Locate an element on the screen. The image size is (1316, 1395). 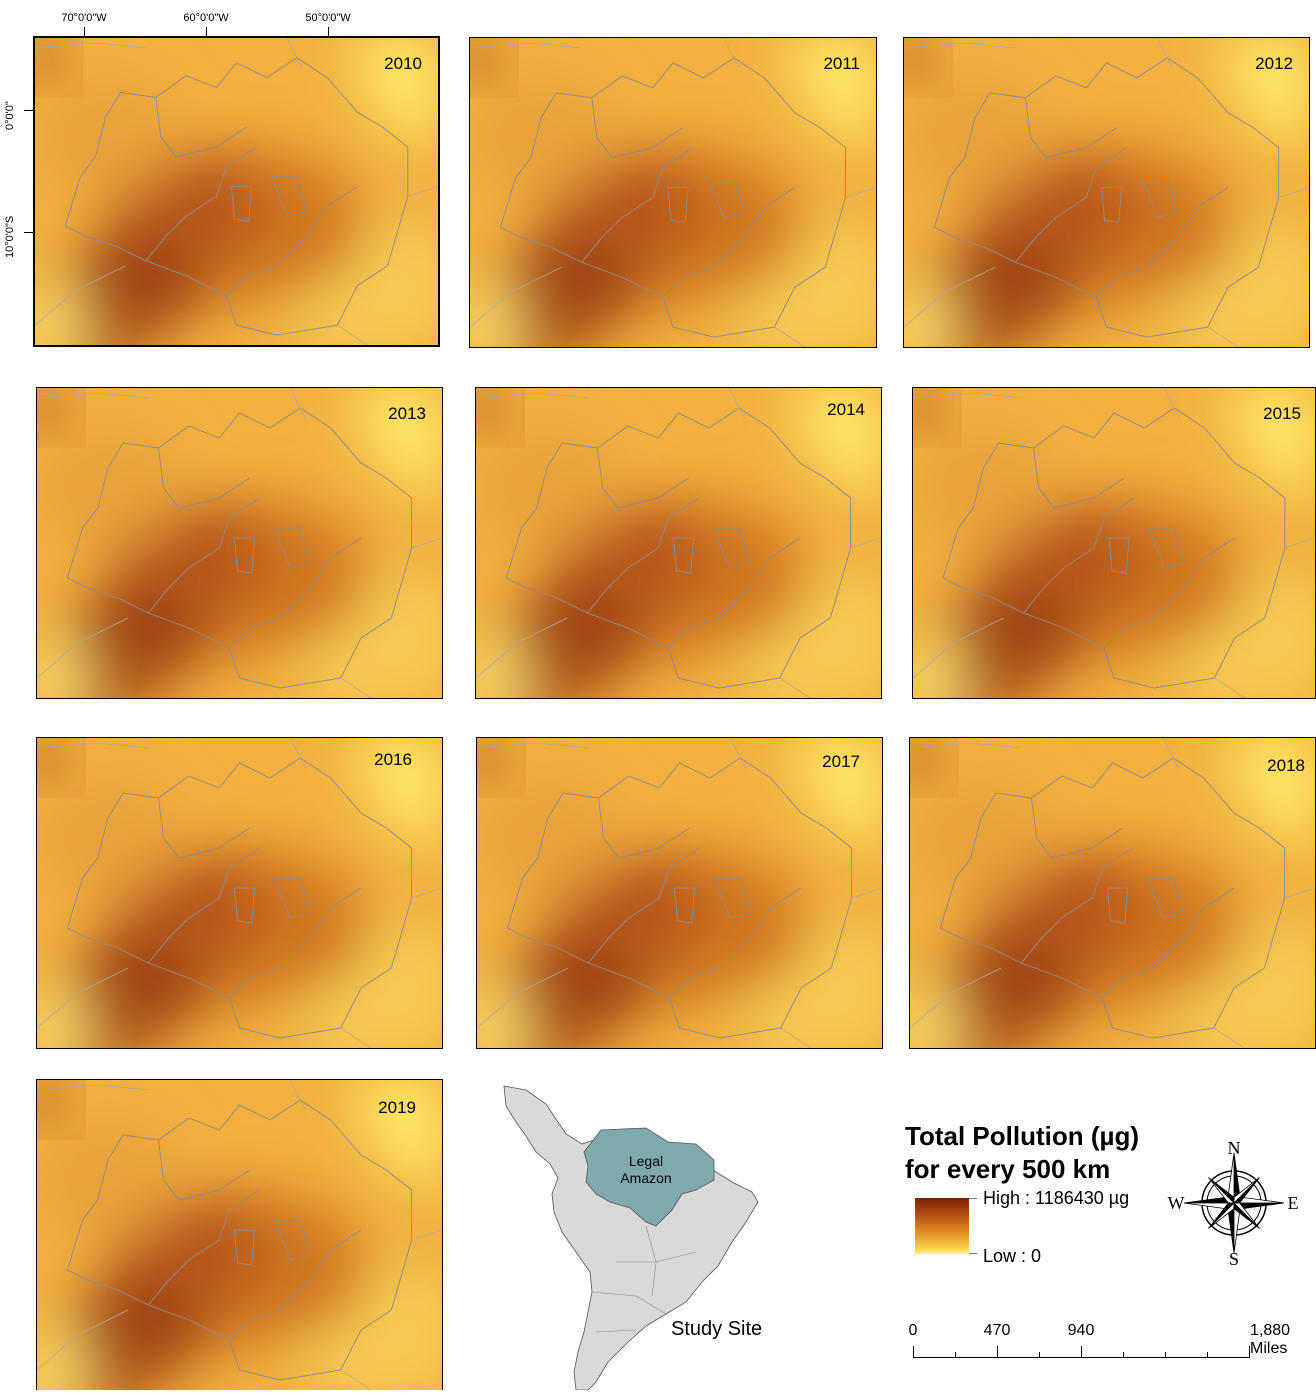
year-label: 2013 is located at coordinates (407, 413).